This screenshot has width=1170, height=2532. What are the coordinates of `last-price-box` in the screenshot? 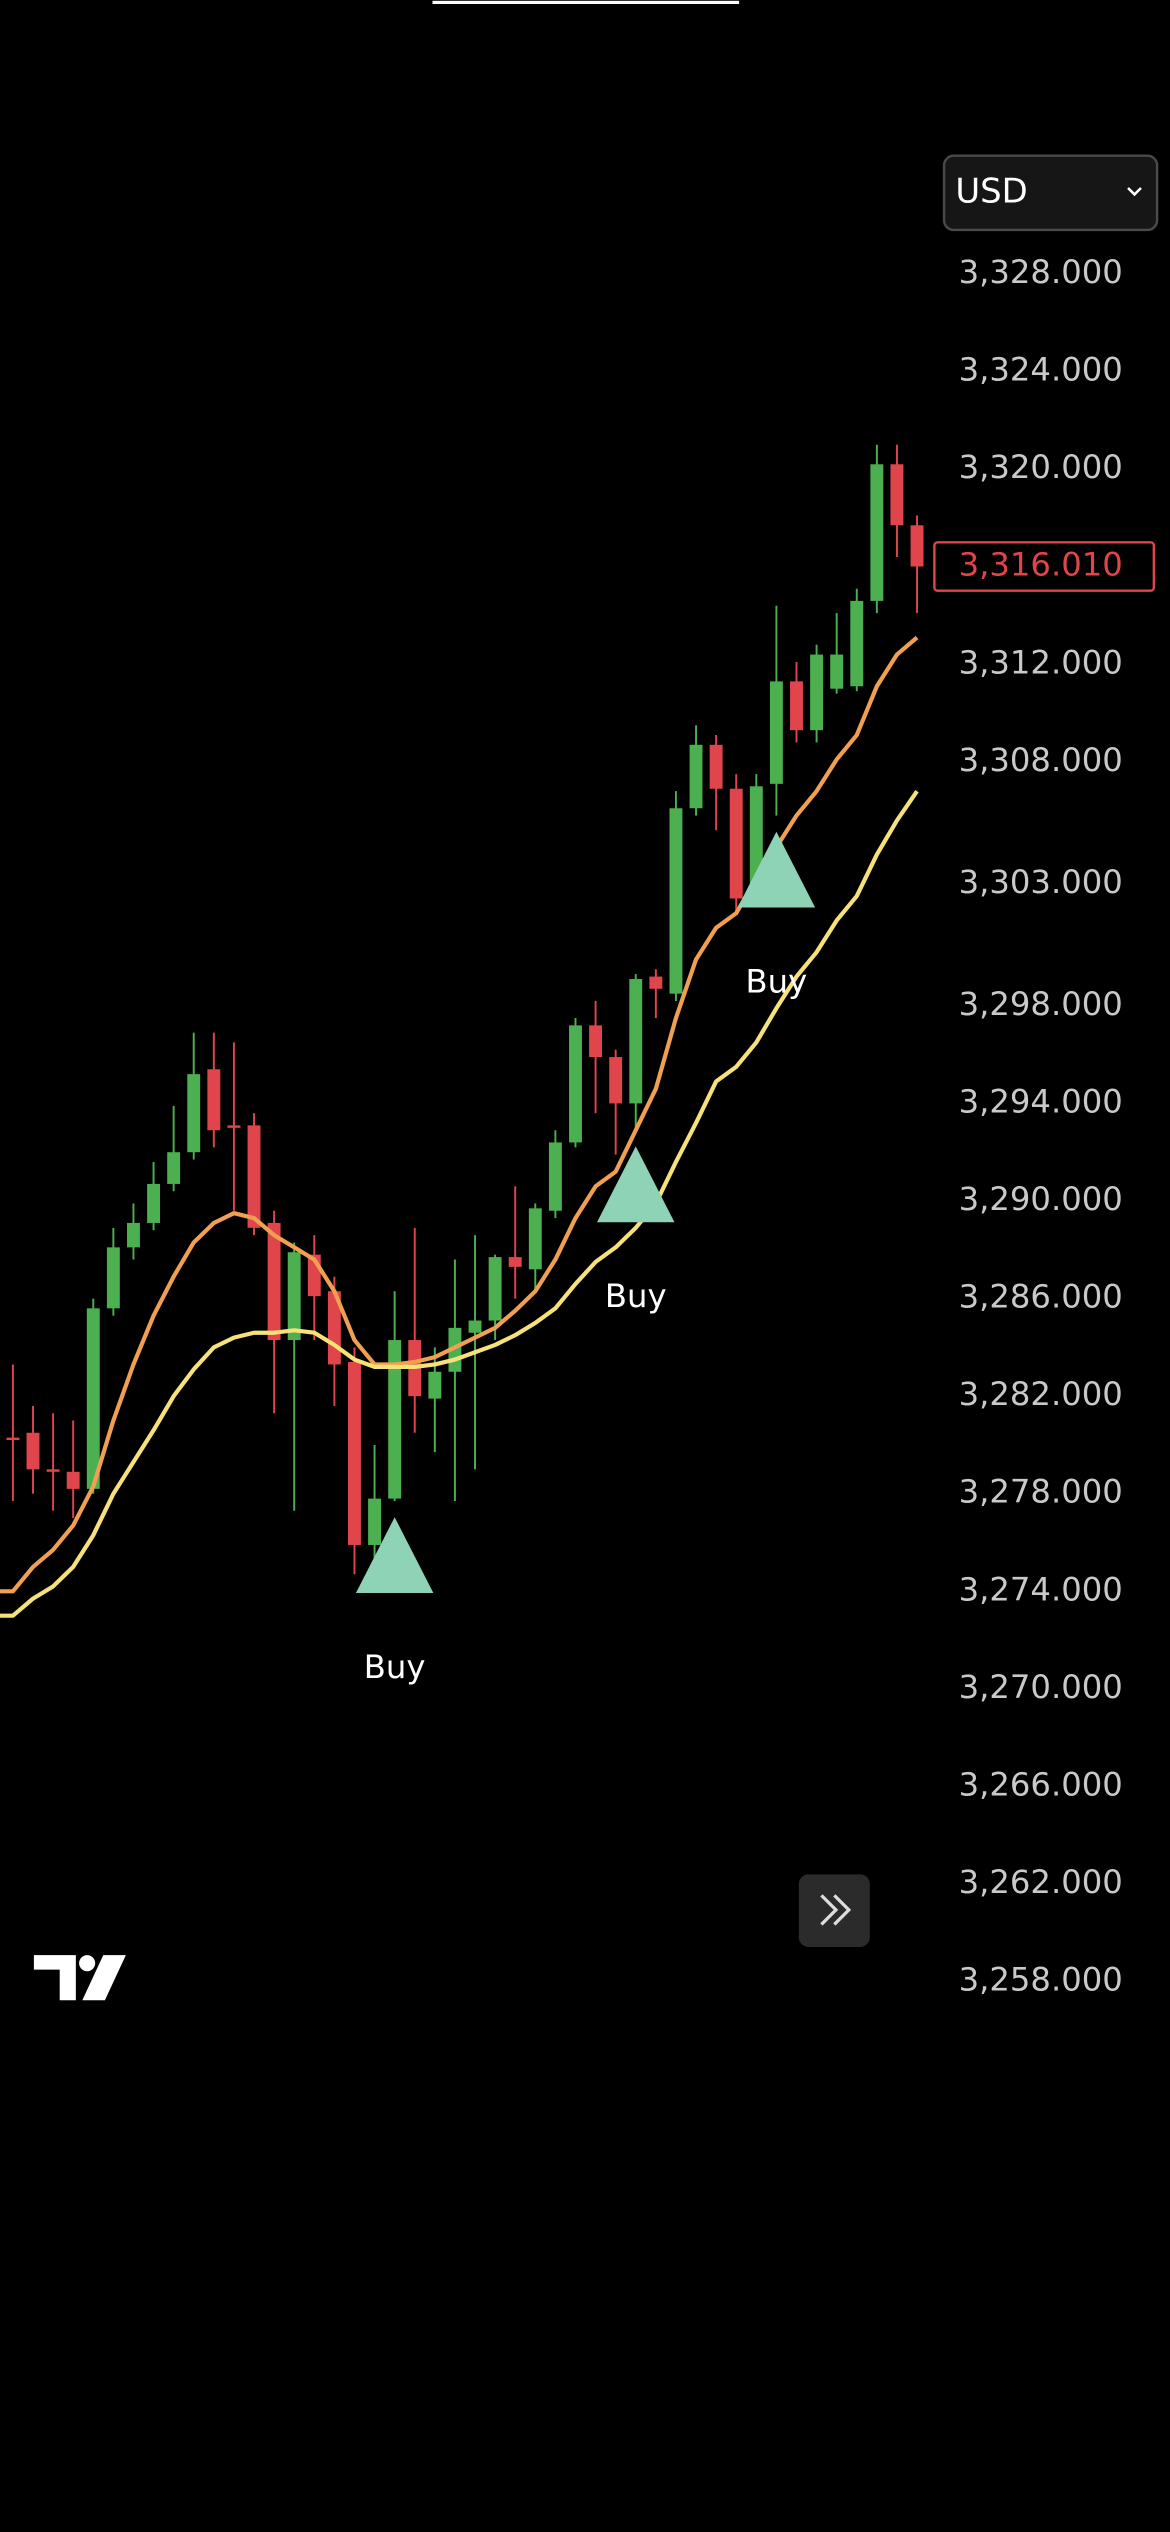 It's located at (1044, 566).